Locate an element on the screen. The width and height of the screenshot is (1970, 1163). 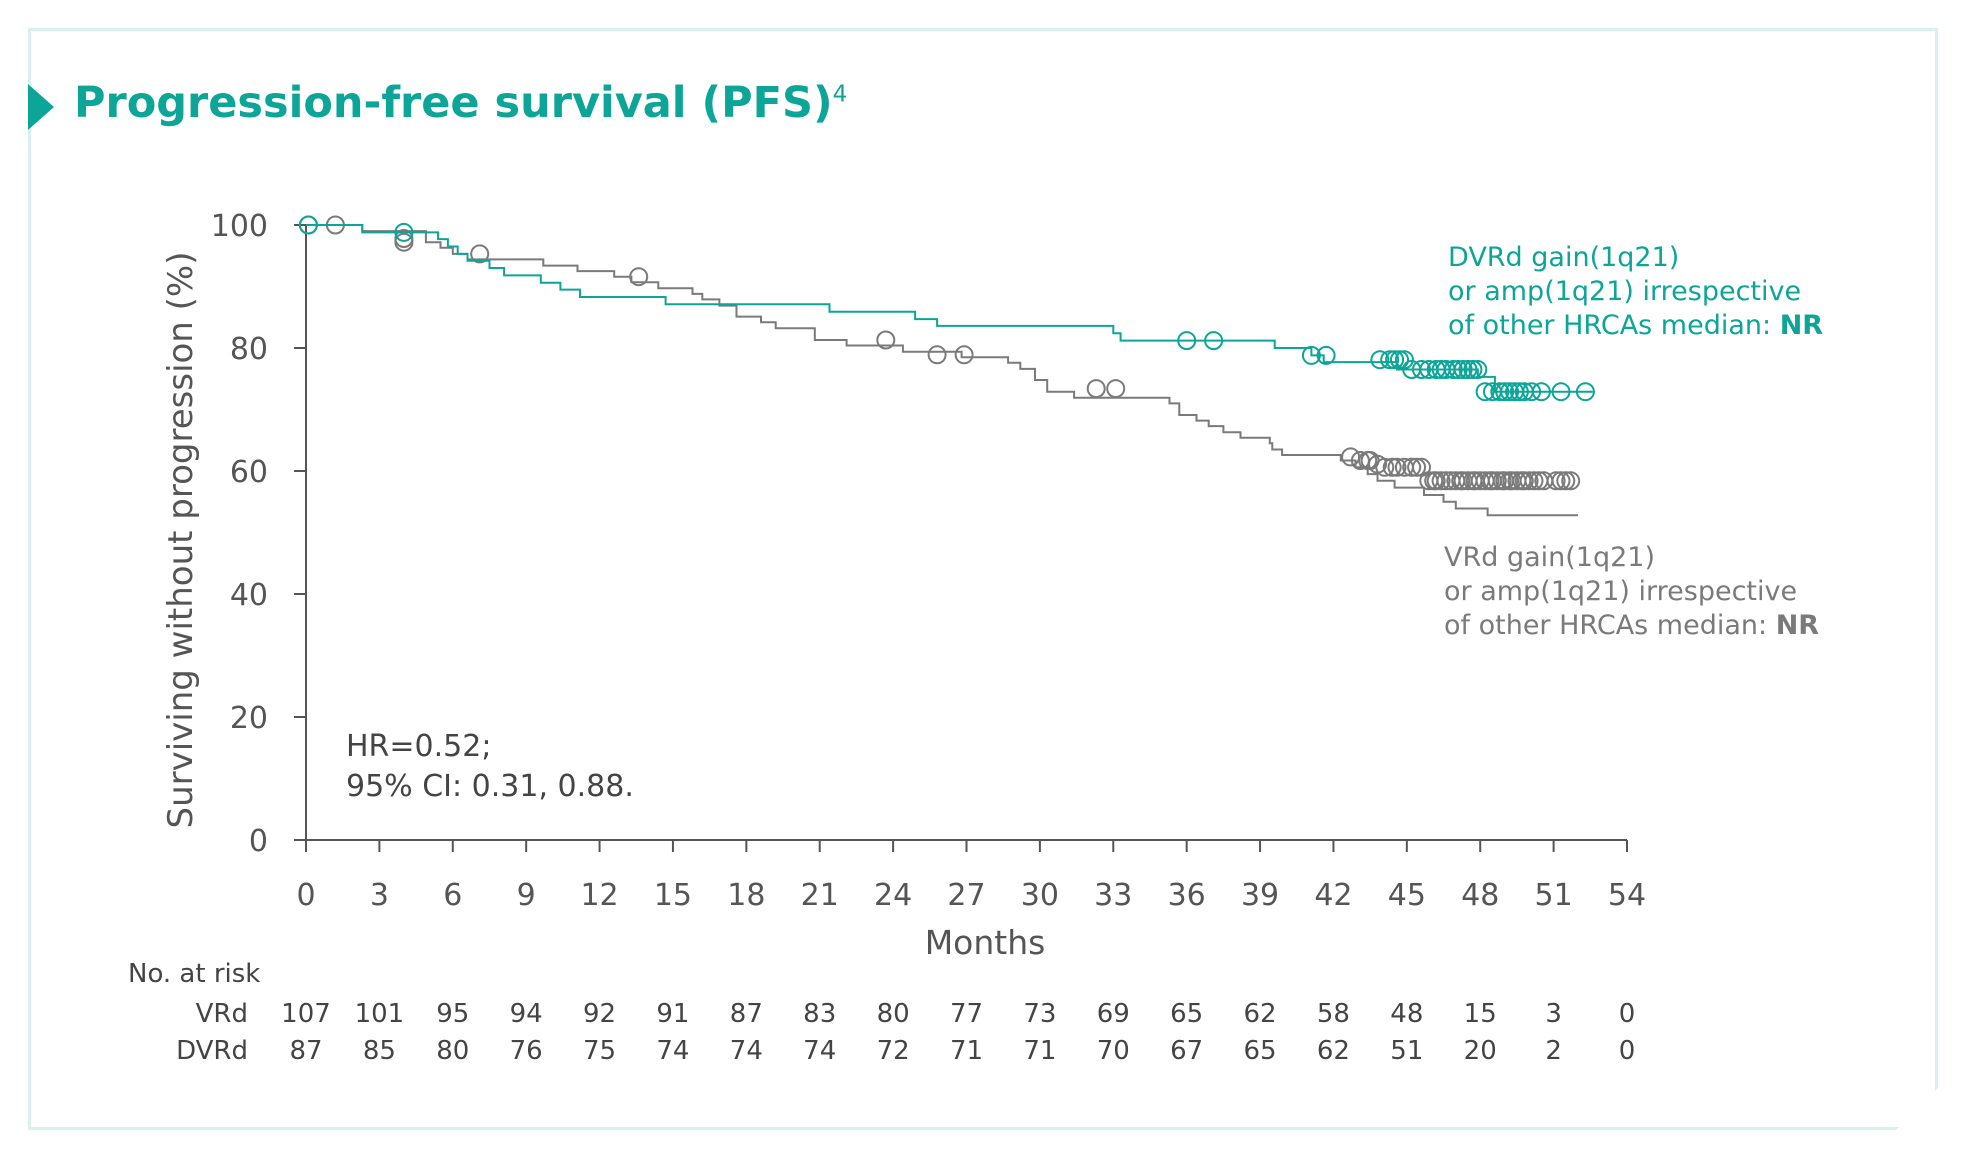
x-tick-label: 54 is located at coordinates (1627, 895).